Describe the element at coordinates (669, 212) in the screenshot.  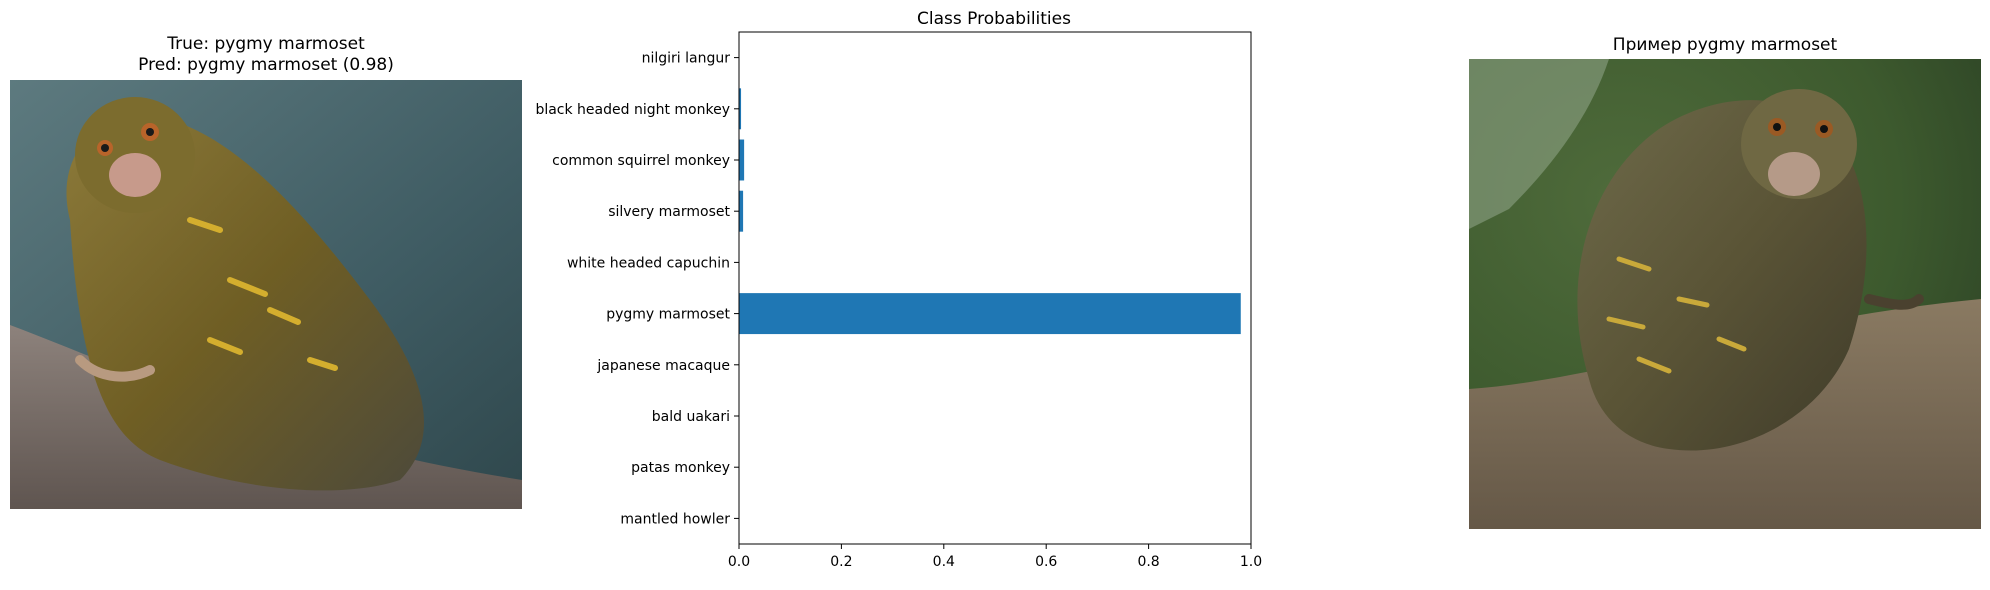
I see `y-tick-label: silvery marmoset` at that location.